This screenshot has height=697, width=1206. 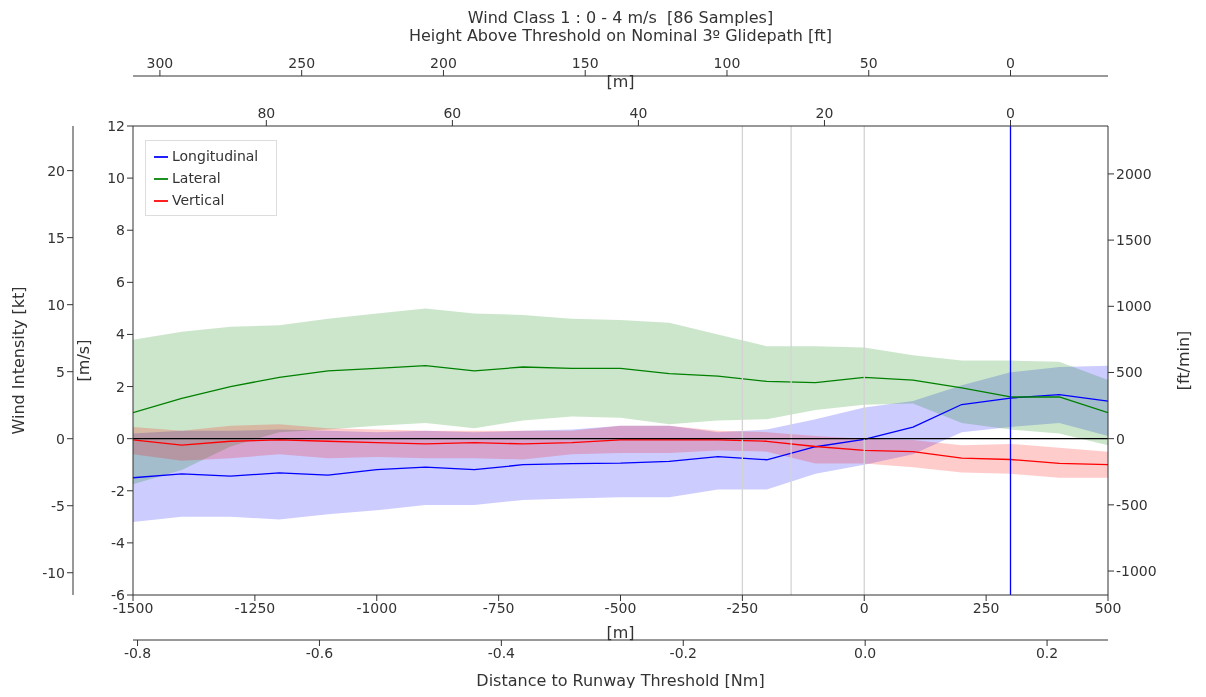 What do you see at coordinates (120, 438) in the screenshot?
I see `y-tick-label: 0` at bounding box center [120, 438].